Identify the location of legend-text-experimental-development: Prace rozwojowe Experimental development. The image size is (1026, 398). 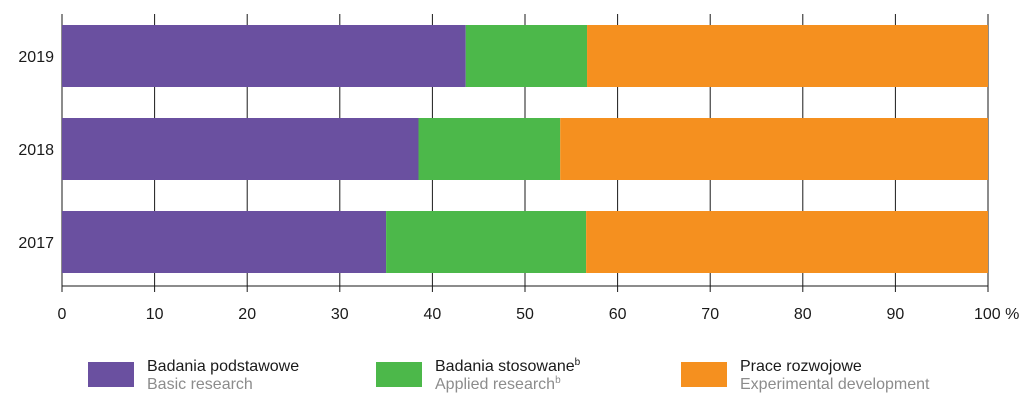
(834, 376).